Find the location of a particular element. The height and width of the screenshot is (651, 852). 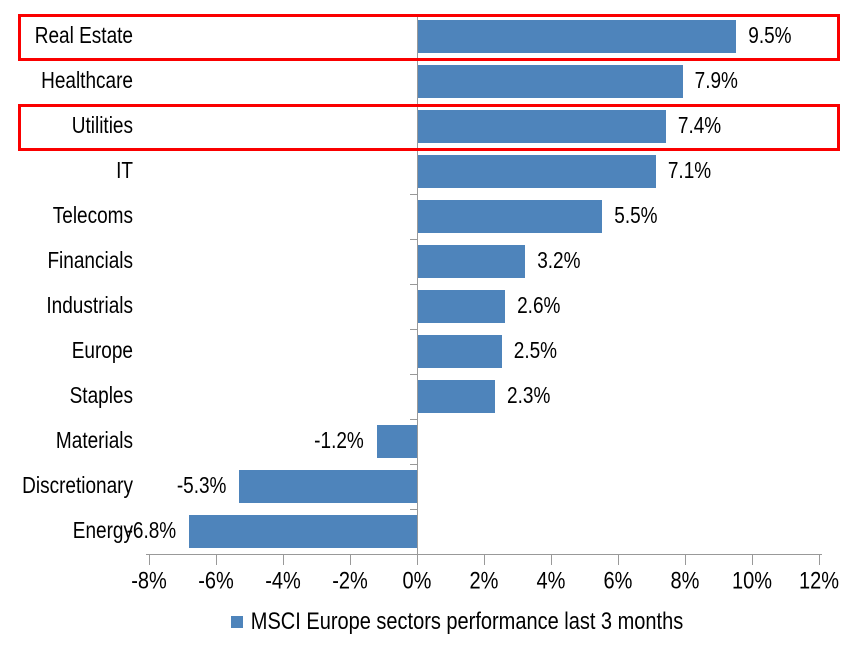

x-tick-label-text: 10% is located at coordinates (752, 581).